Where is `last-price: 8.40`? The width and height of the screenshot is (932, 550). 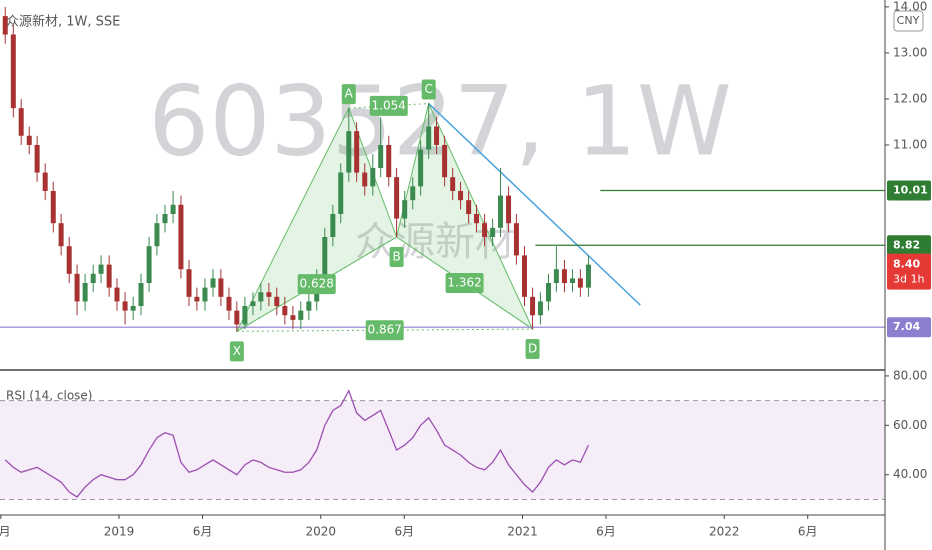
last-price: 8.40 is located at coordinates (906, 264).